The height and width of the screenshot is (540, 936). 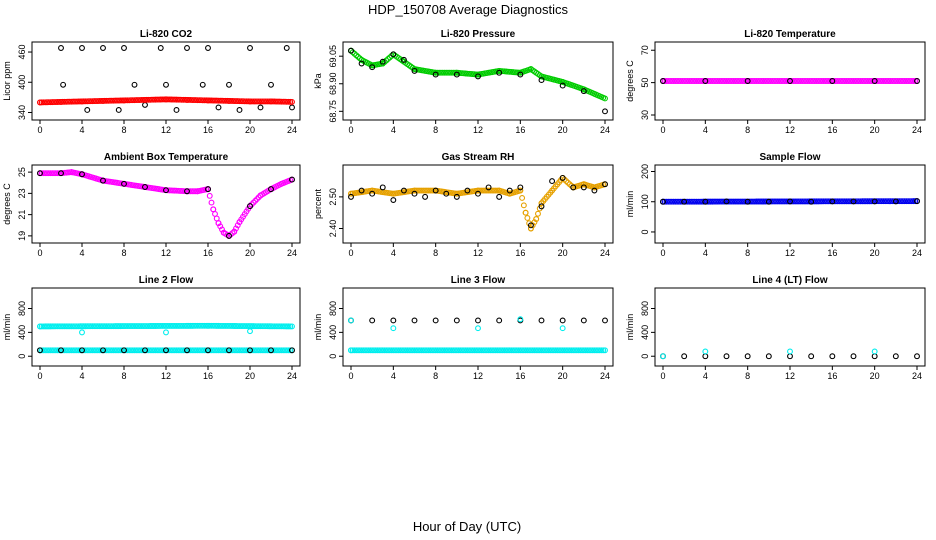 I want to click on panel-title: Line 2 Flow, so click(x=166, y=280).